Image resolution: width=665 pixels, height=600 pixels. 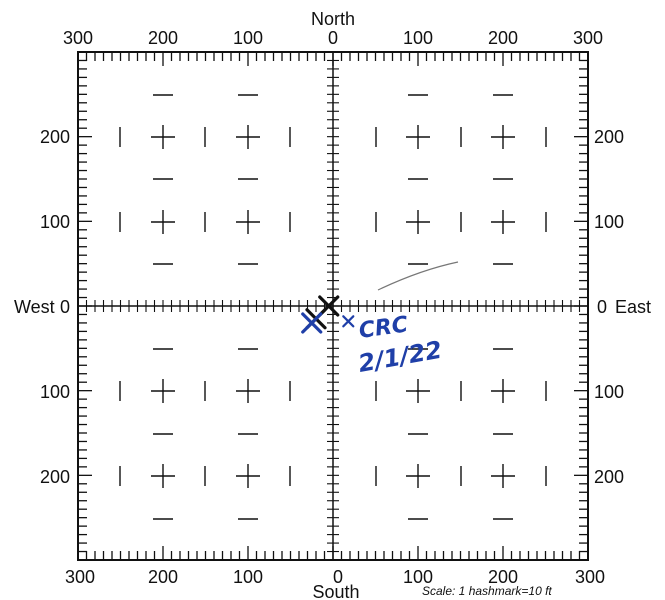 What do you see at coordinates (335, 591) in the screenshot?
I see `south-label: South` at bounding box center [335, 591].